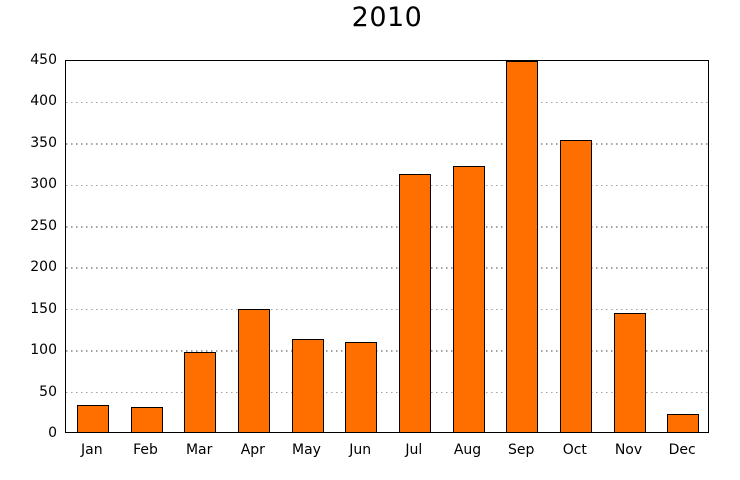  I want to click on bar-apr, so click(253, 370).